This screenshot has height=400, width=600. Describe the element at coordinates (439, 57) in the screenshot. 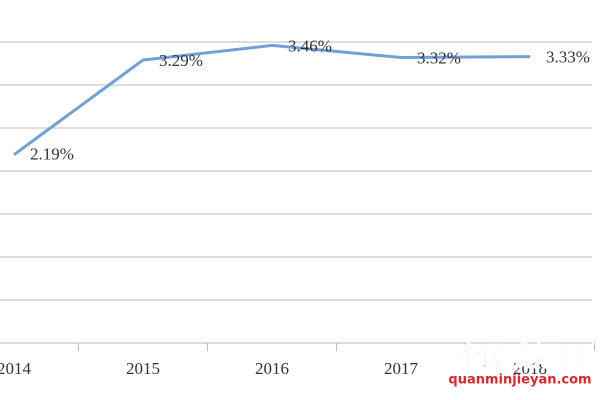

I see `data-label: 3.32%` at that location.